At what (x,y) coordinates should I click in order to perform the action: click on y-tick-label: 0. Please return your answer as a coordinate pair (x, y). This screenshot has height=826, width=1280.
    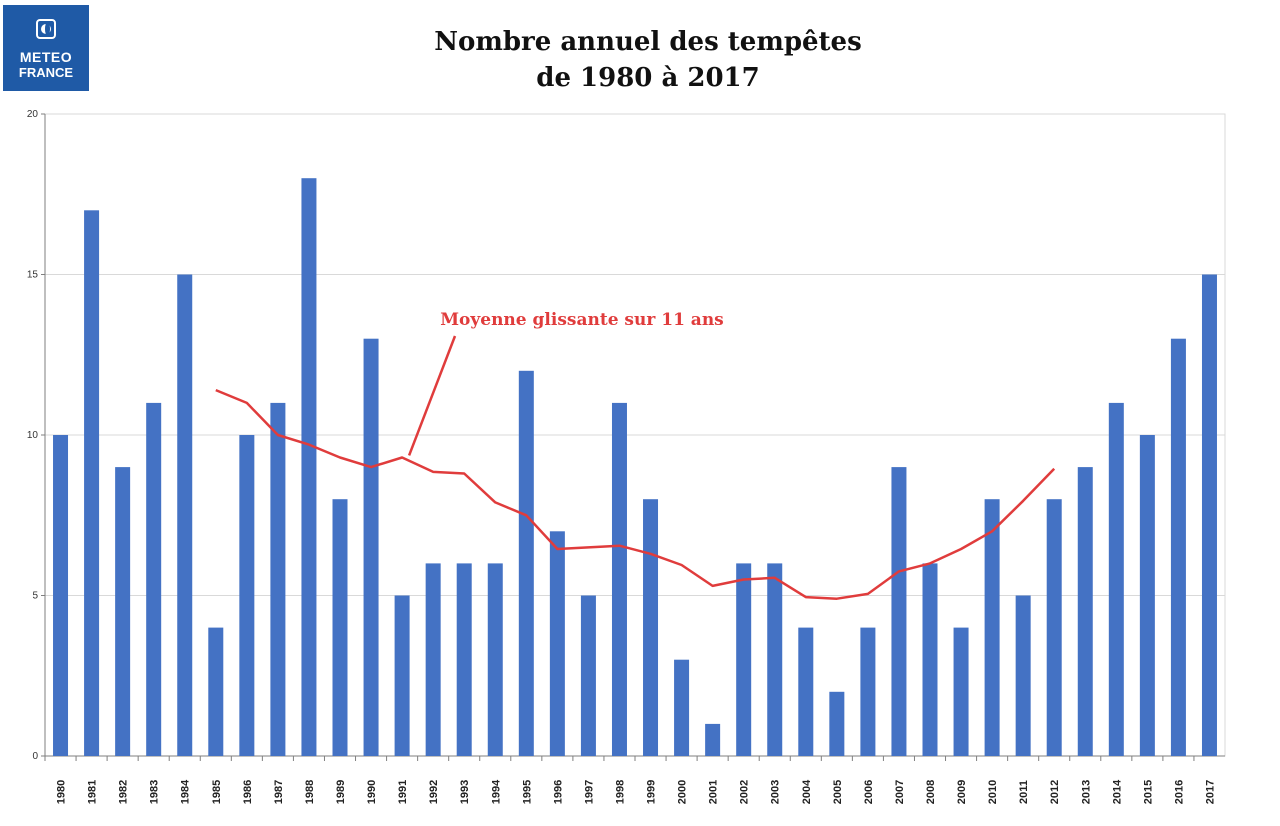
    Looking at the image, I should click on (35, 756).